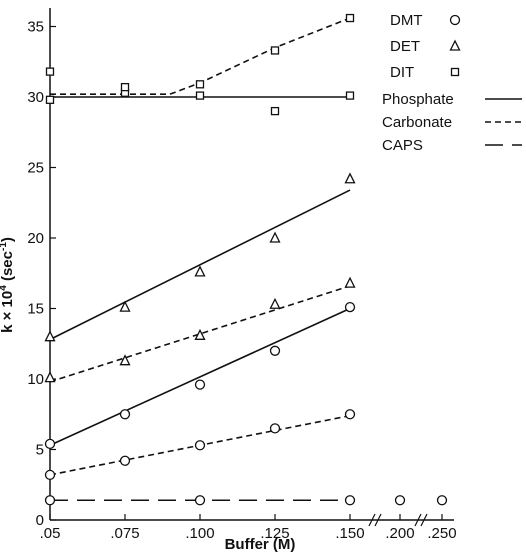 Image resolution: width=526 pixels, height=554 pixels. What do you see at coordinates (8, 285) in the screenshot?
I see `y-axis-label: k × 104 (sec-1)` at bounding box center [8, 285].